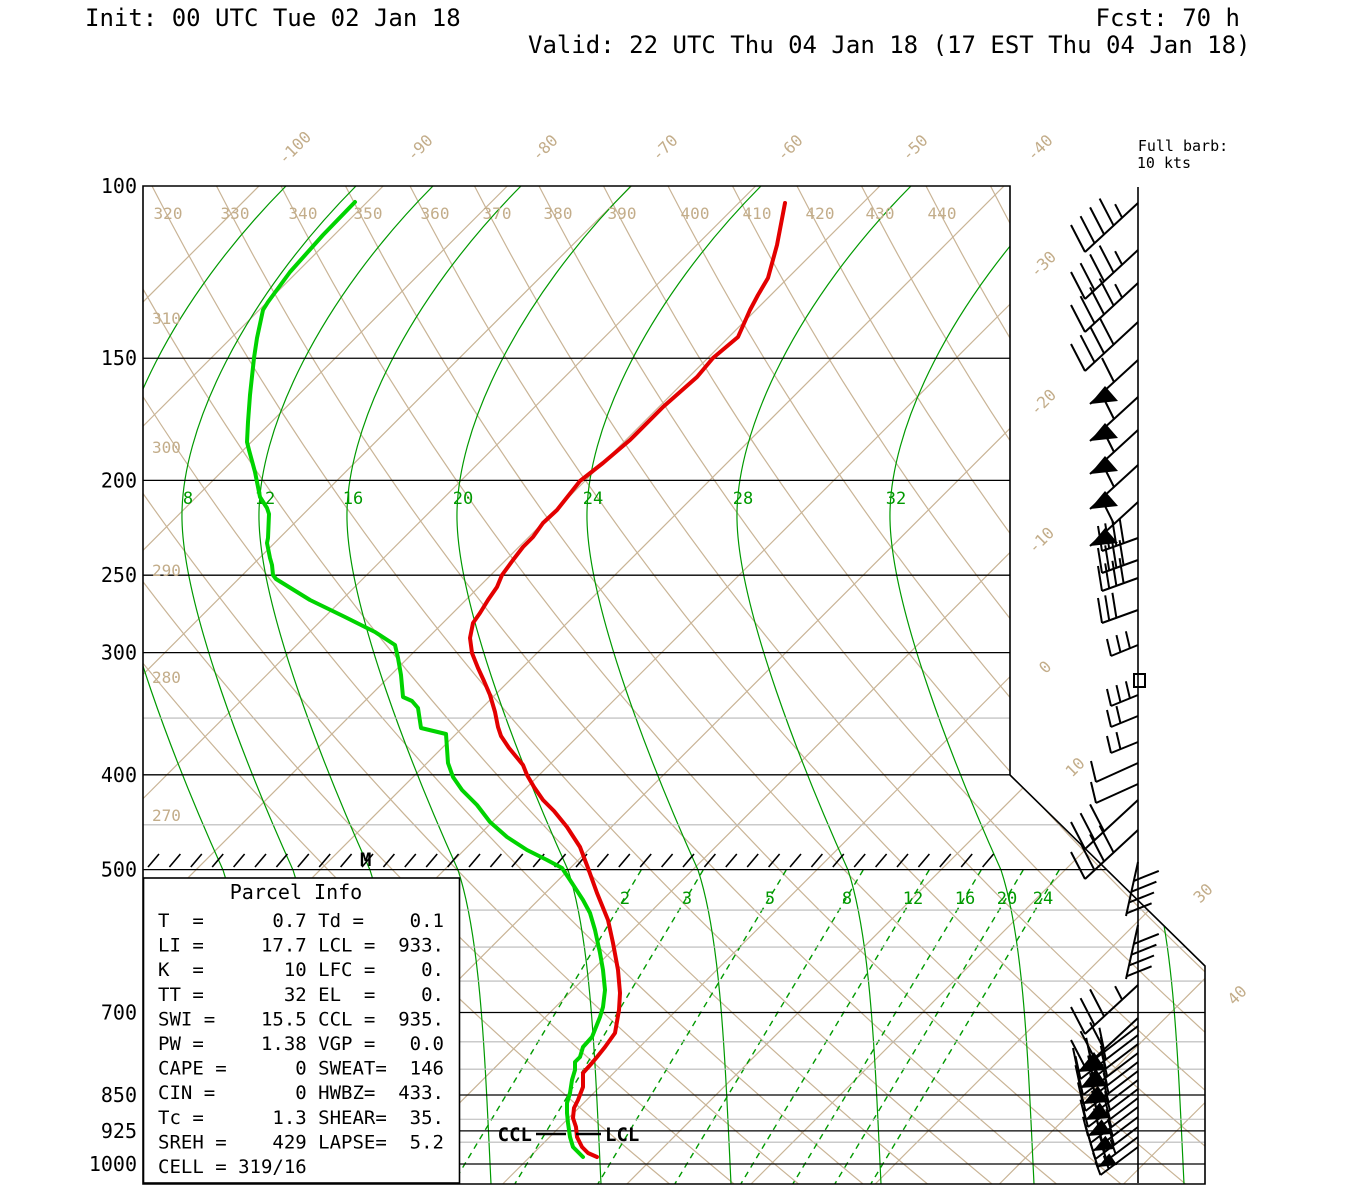 The width and height of the screenshot is (1350, 1200). Describe the element at coordinates (1041, 540) in the screenshot. I see `isotherm-label-right--10: -10` at that location.